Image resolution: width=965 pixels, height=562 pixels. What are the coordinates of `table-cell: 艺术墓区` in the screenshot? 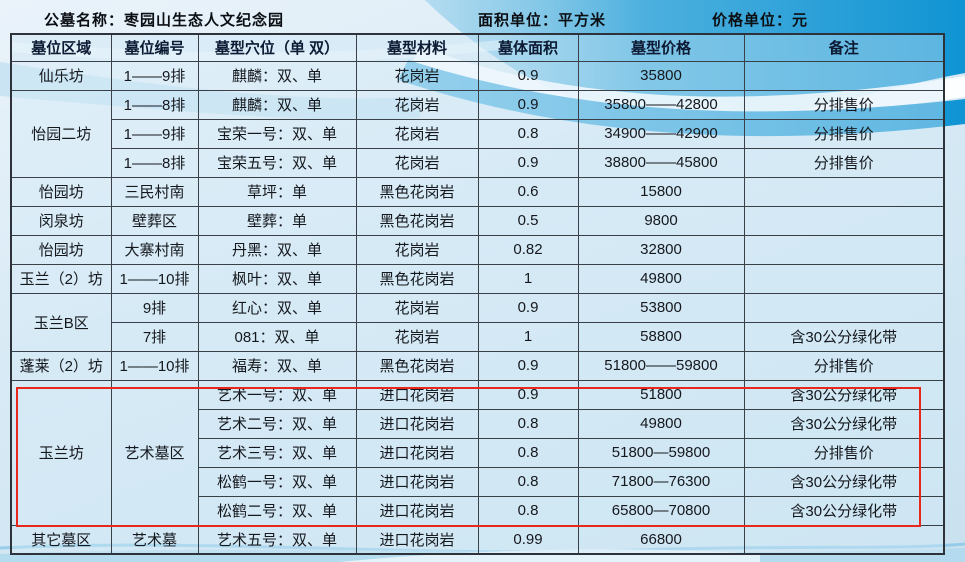 It's located at (154, 452).